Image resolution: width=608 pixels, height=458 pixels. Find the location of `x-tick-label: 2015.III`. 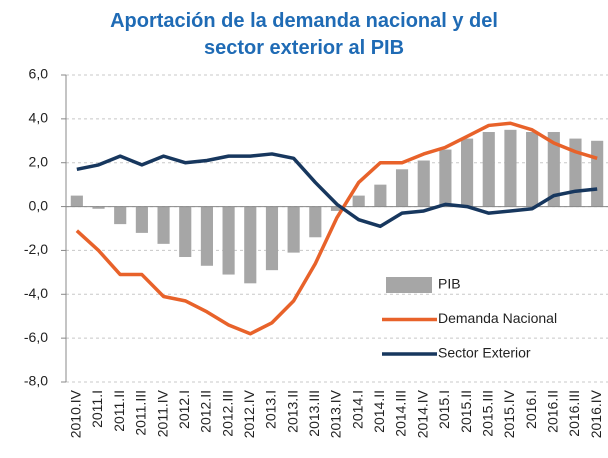

x-tick-label: 2015.III is located at coordinates (487, 413).